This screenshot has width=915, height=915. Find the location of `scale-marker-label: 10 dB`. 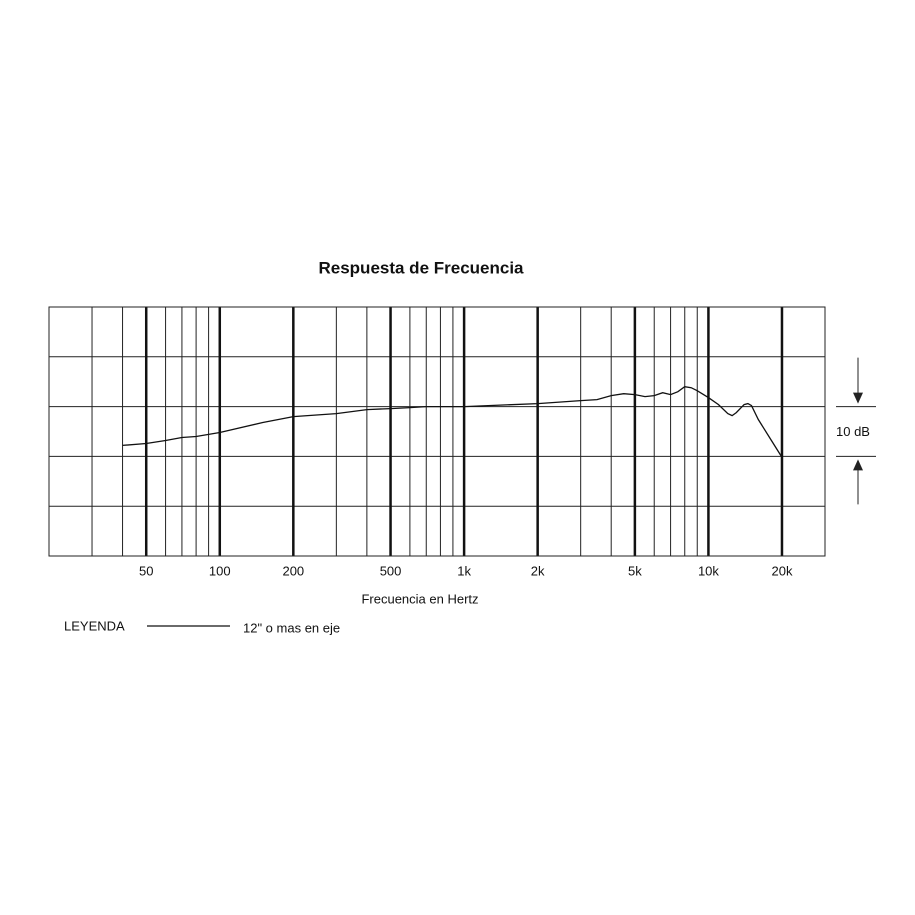

scale-marker-label: 10 dB is located at coordinates (853, 431).